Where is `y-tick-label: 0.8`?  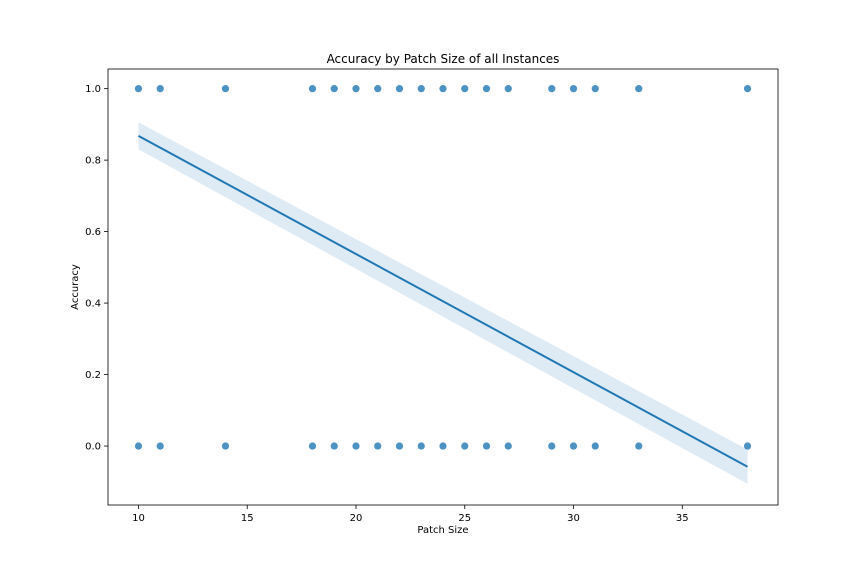
y-tick-label: 0.8 is located at coordinates (93, 161).